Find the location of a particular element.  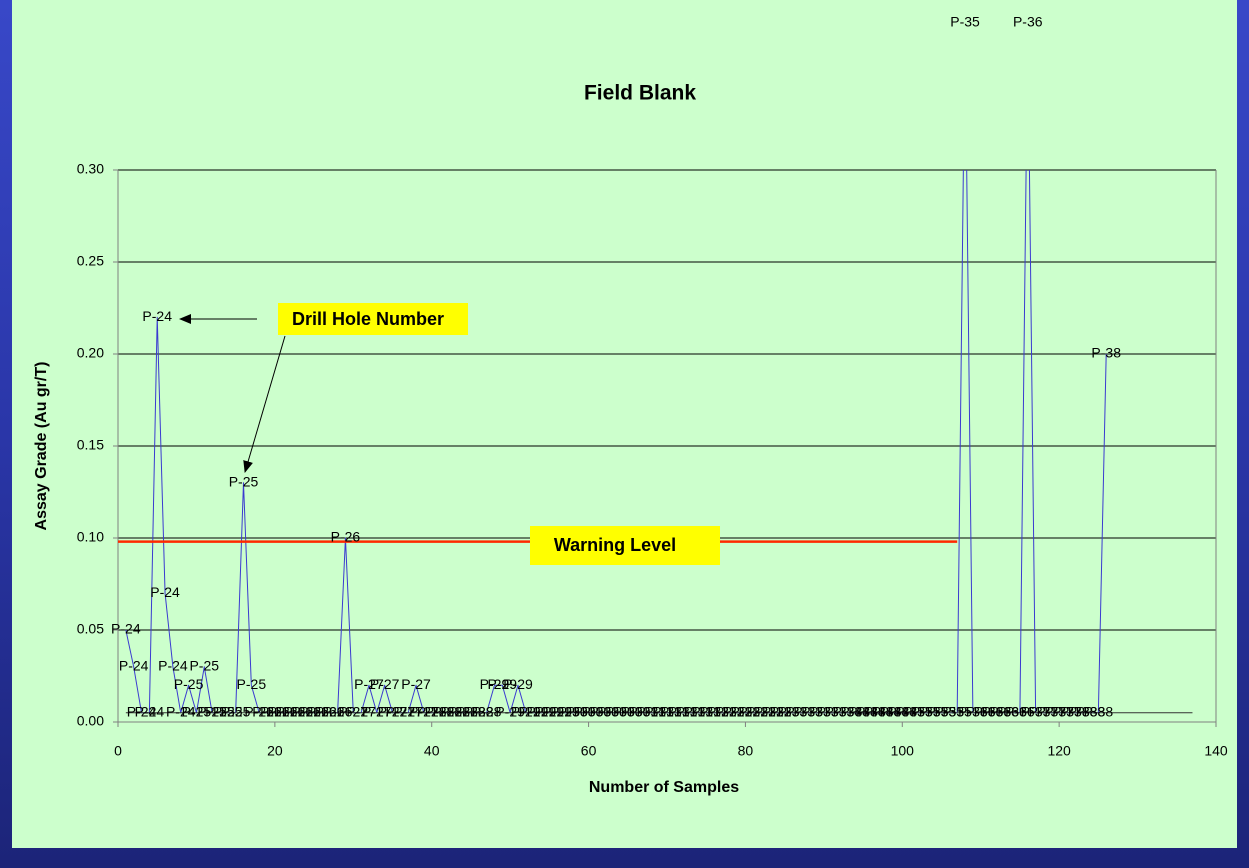

y-tick-label: 0.05 is located at coordinates (90, 629).